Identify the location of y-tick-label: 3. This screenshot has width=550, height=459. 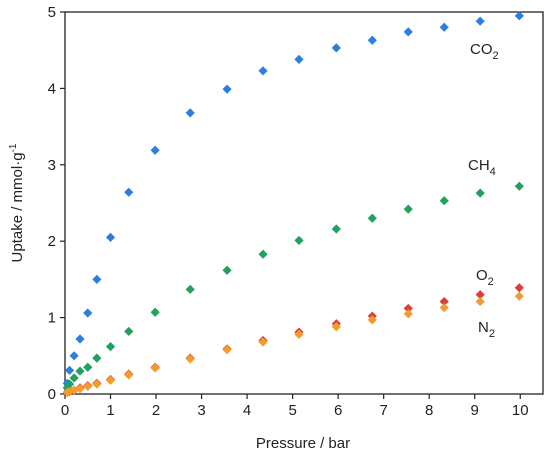
(52, 165).